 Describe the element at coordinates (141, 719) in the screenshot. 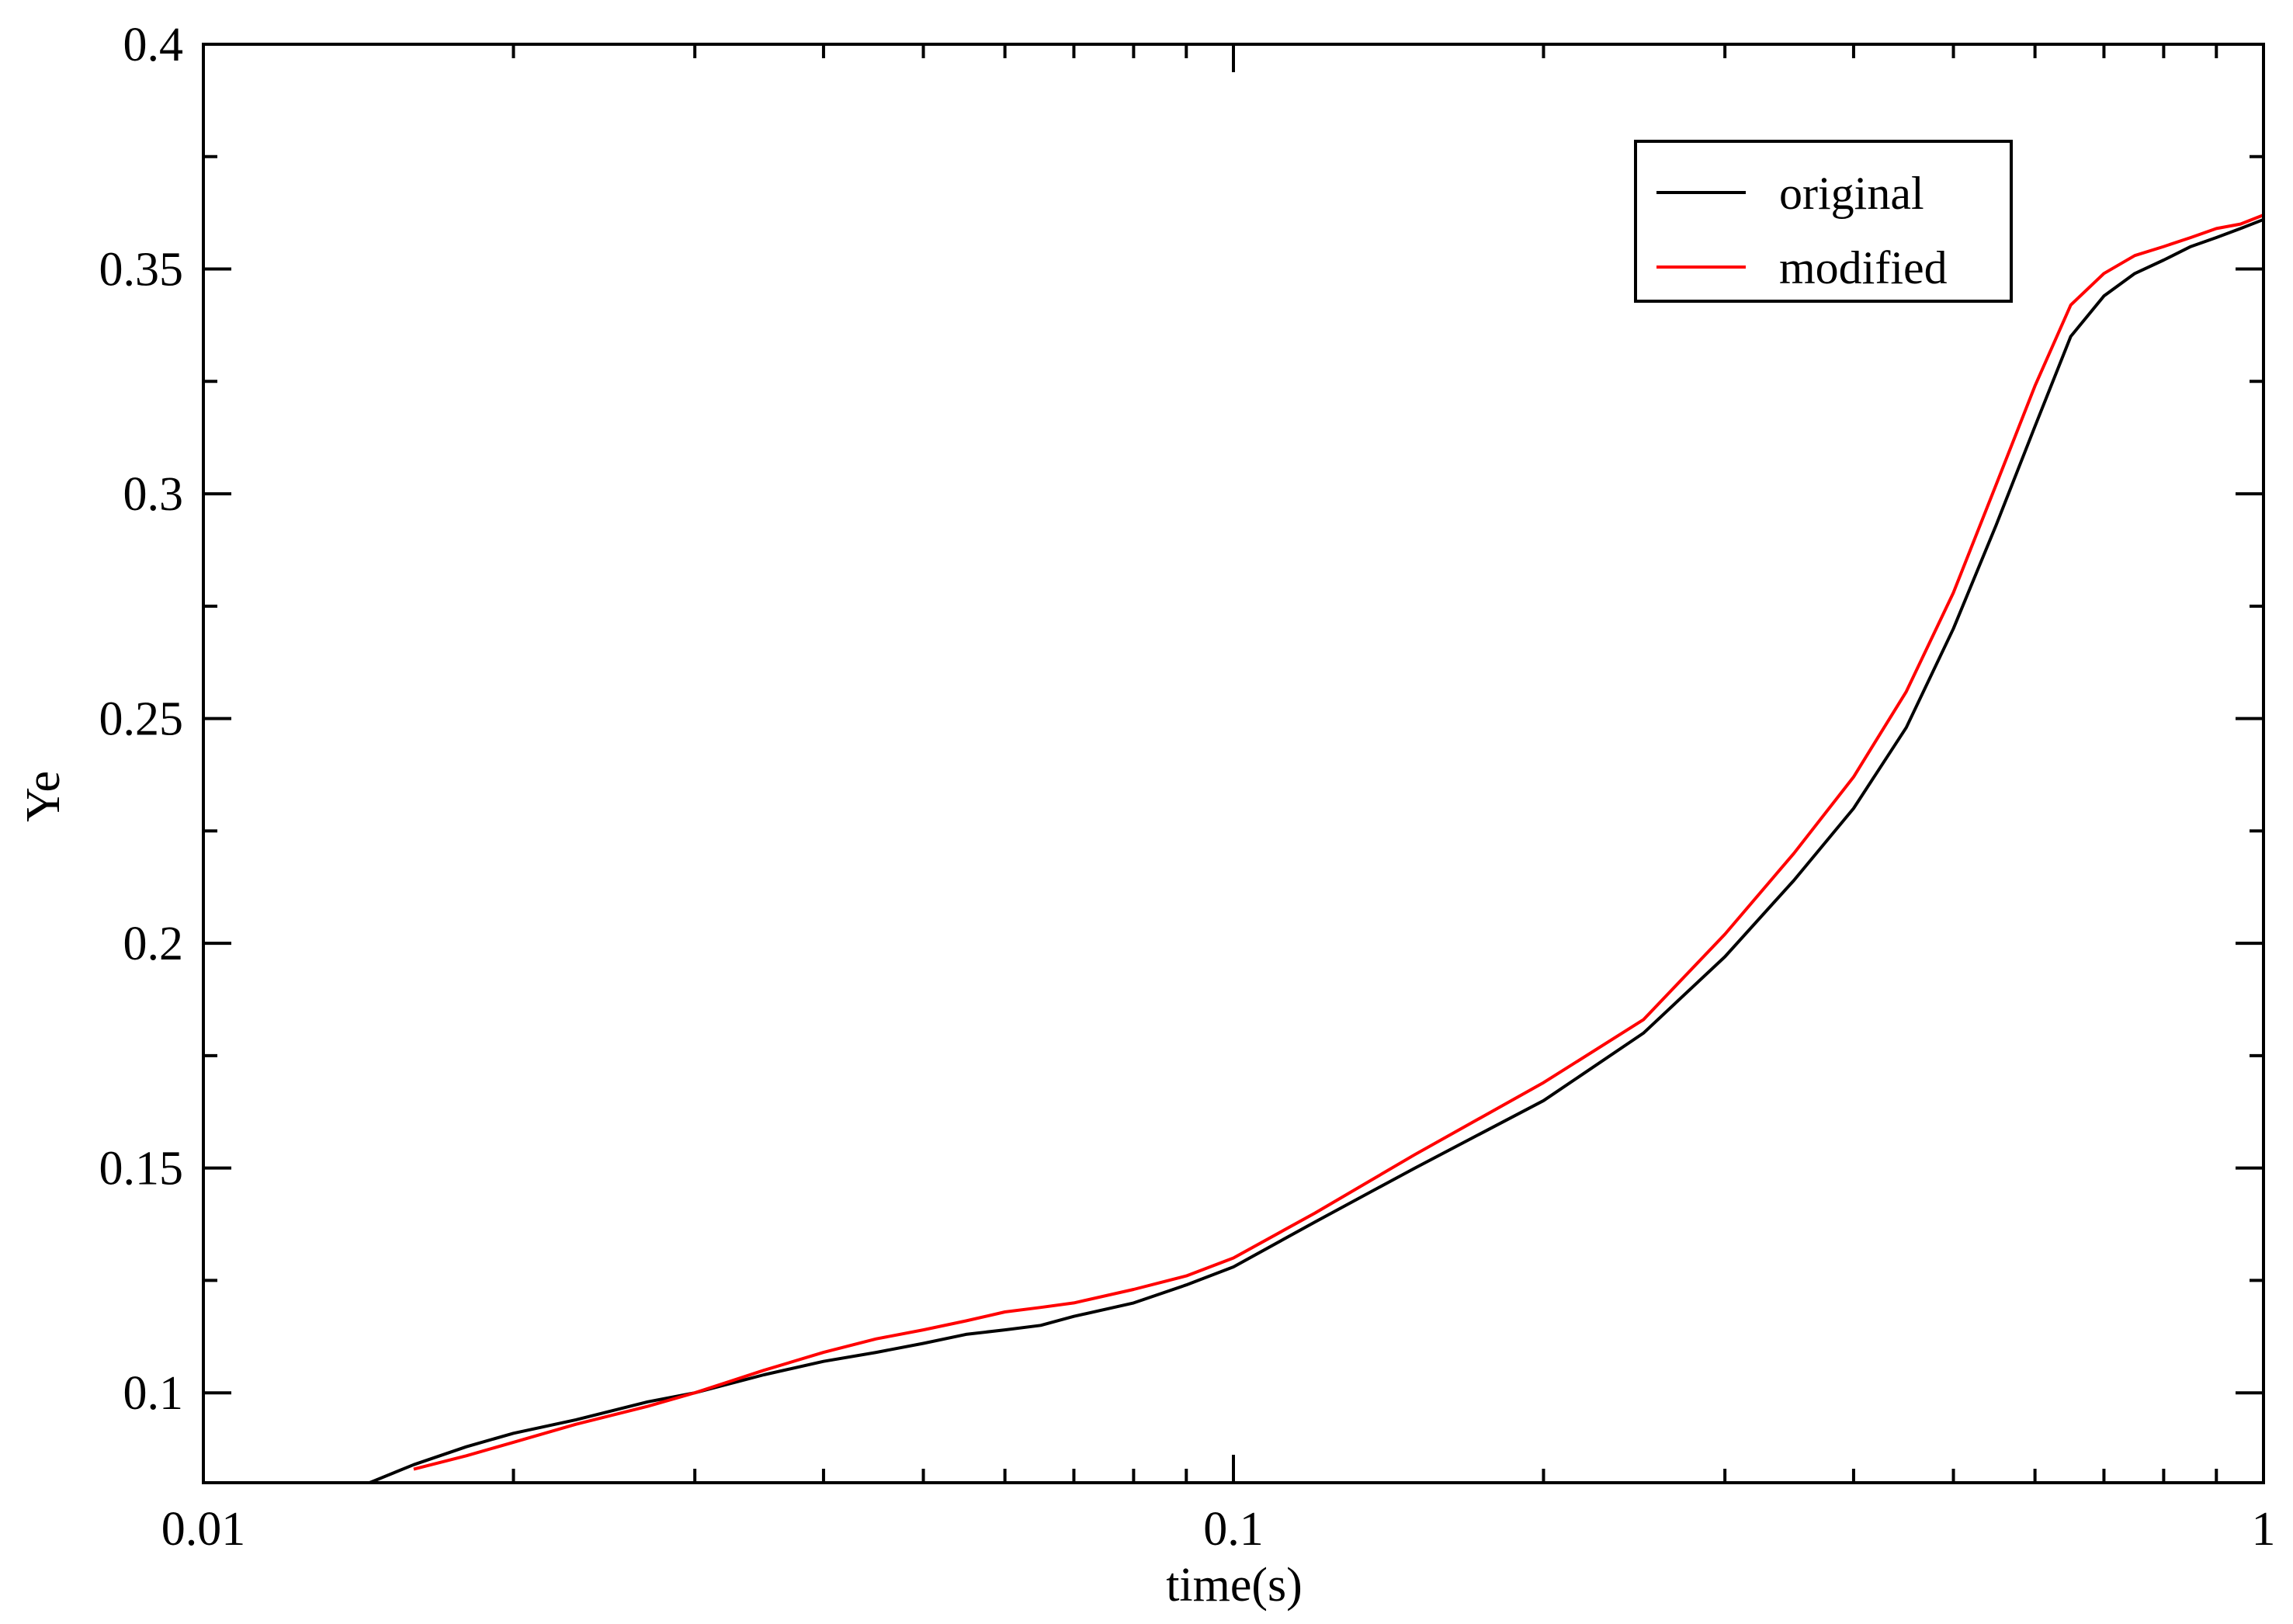

I see `y-tick-label: 0.25` at that location.